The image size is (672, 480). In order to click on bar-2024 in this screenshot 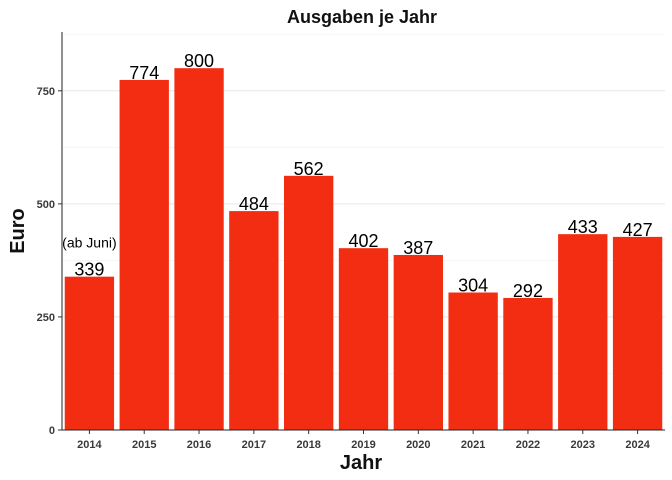, I will do `click(637, 333)`.